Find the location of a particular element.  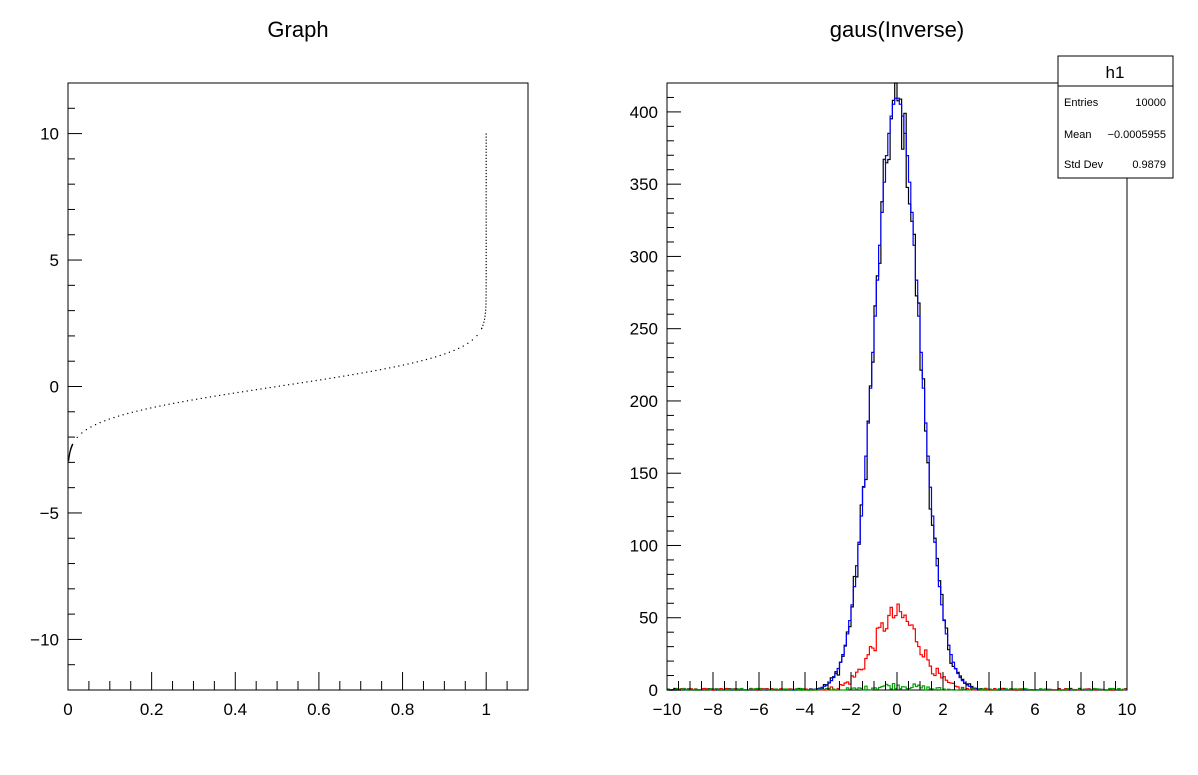

graph-x-tick-label: 0 is located at coordinates (67, 709).